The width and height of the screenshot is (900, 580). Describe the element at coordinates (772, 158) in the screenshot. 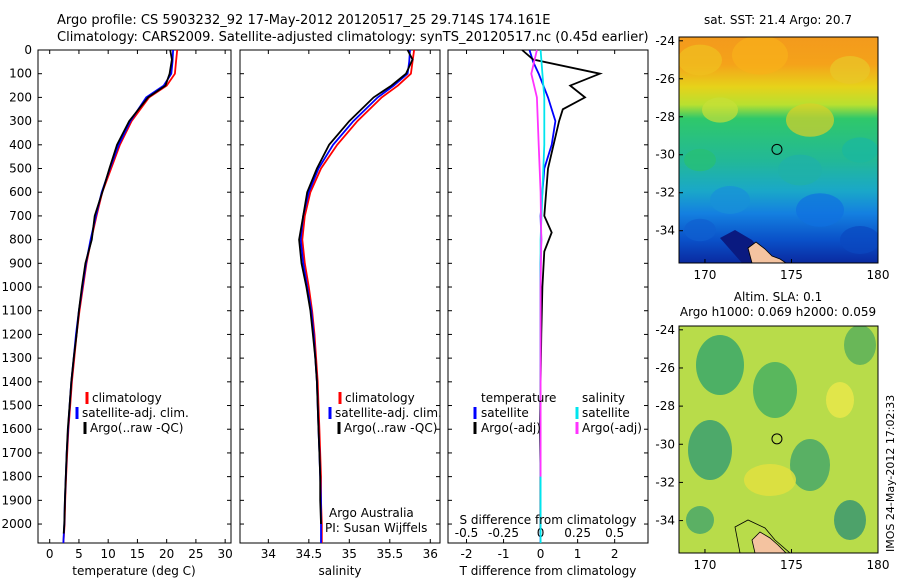

I see `sst-map-axes: 170 175 180 -24 -26 -28 -30 -32 -34` at that location.